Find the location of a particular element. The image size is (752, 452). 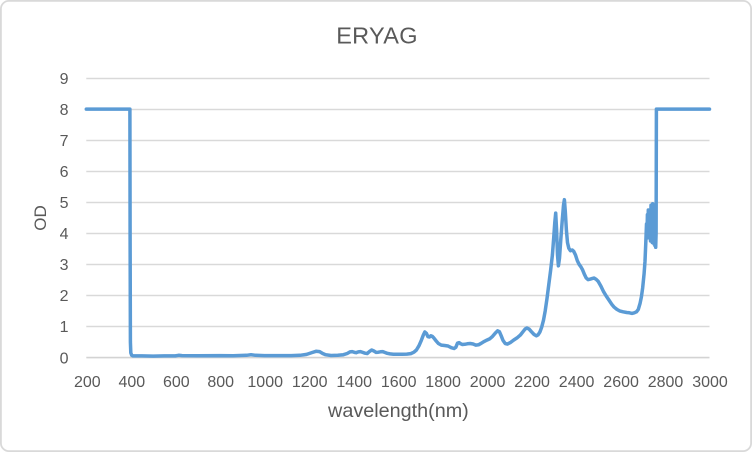

svg-text: 2200 is located at coordinates (532, 382).